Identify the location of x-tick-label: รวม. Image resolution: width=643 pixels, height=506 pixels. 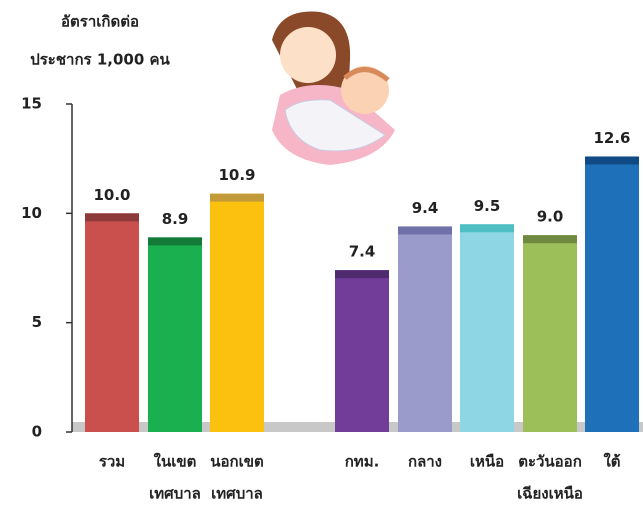
(112, 462).